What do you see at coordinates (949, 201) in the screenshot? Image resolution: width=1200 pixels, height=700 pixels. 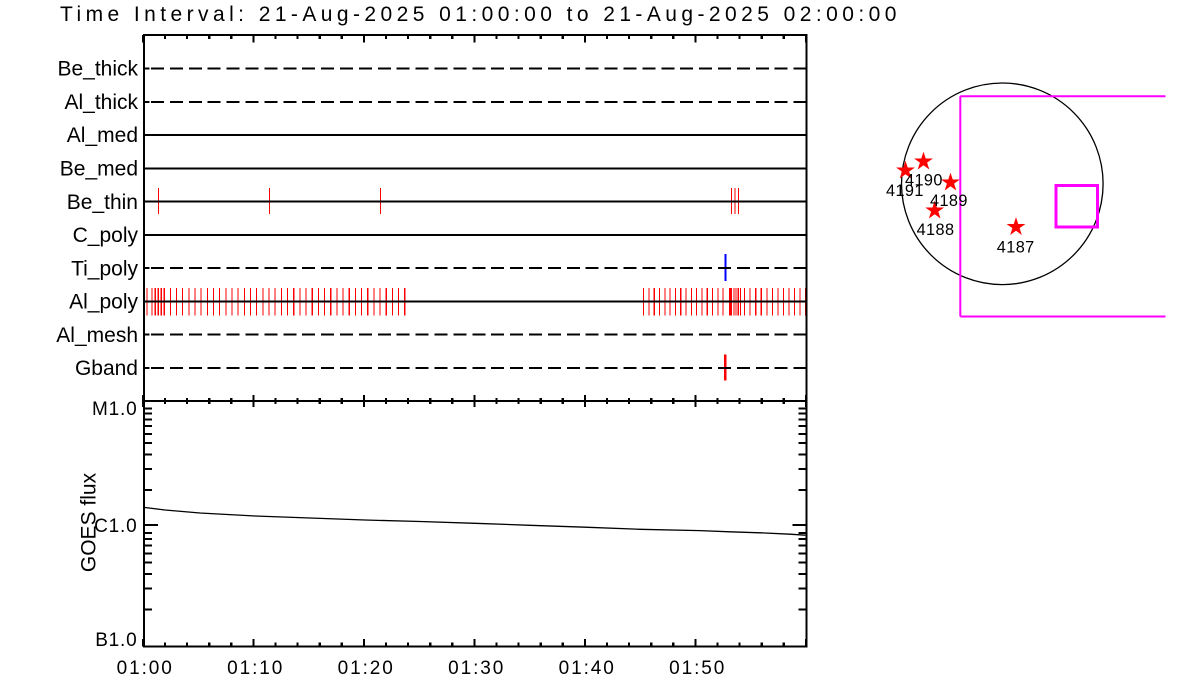 I see `svg-text: 4189` at bounding box center [949, 201].